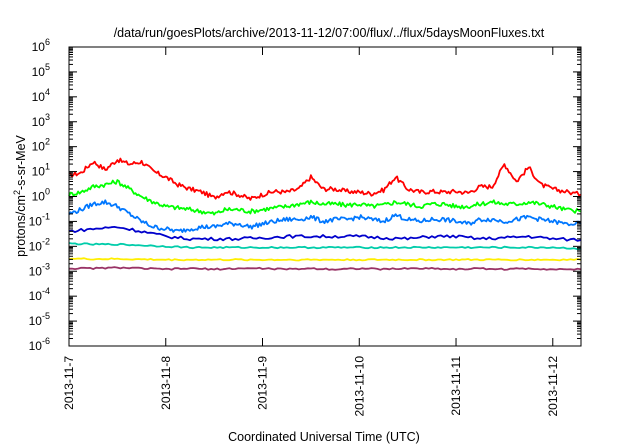  Describe the element at coordinates (21, 226) in the screenshot. I see `y-axis-label-base: protons/cm` at that location.